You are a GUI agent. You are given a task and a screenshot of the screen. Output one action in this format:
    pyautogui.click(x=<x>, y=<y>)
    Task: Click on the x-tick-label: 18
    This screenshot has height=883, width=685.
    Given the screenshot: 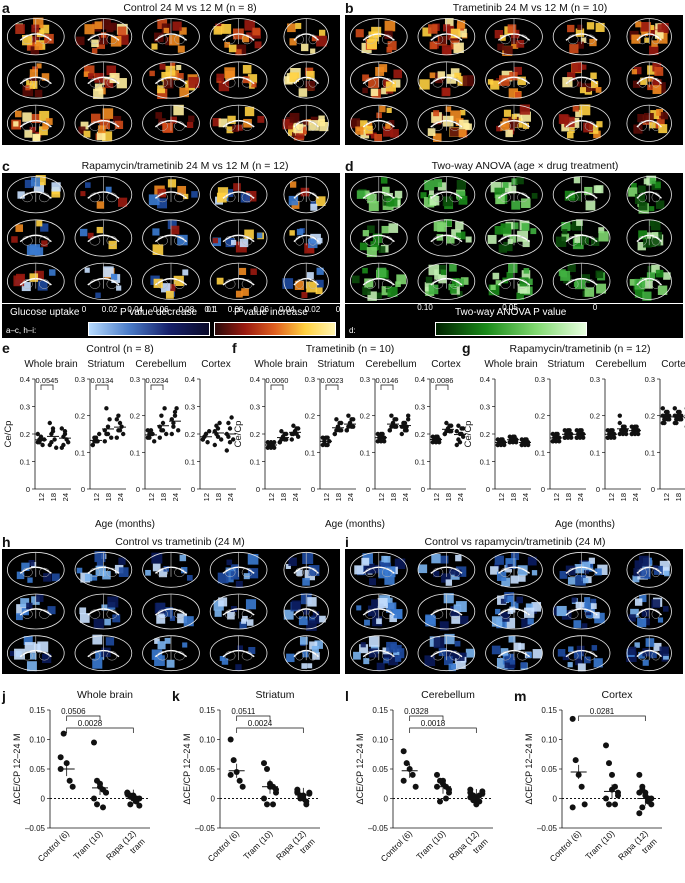 What is the action you would take?
    pyautogui.click(x=338, y=497)
    